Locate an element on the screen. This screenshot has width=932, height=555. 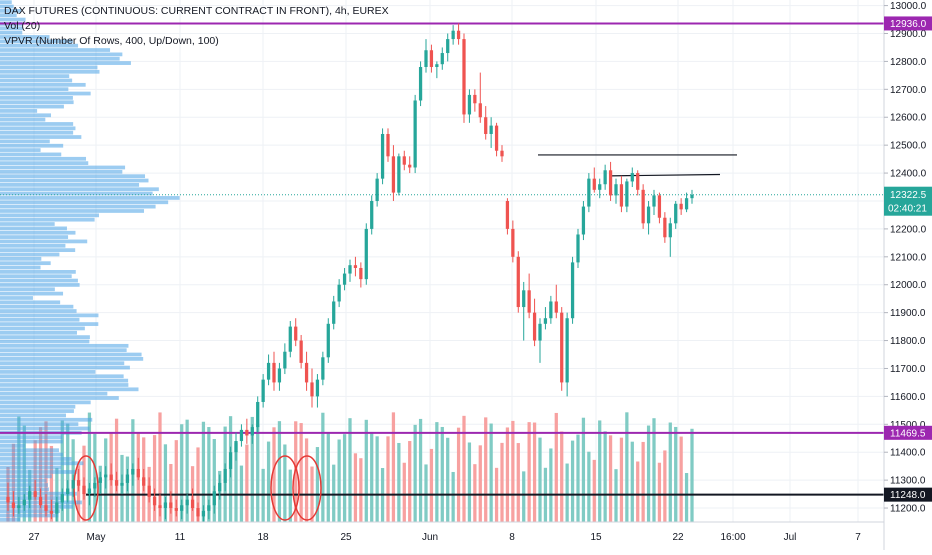
y-tick-label: 11300.0 is located at coordinates (908, 481).